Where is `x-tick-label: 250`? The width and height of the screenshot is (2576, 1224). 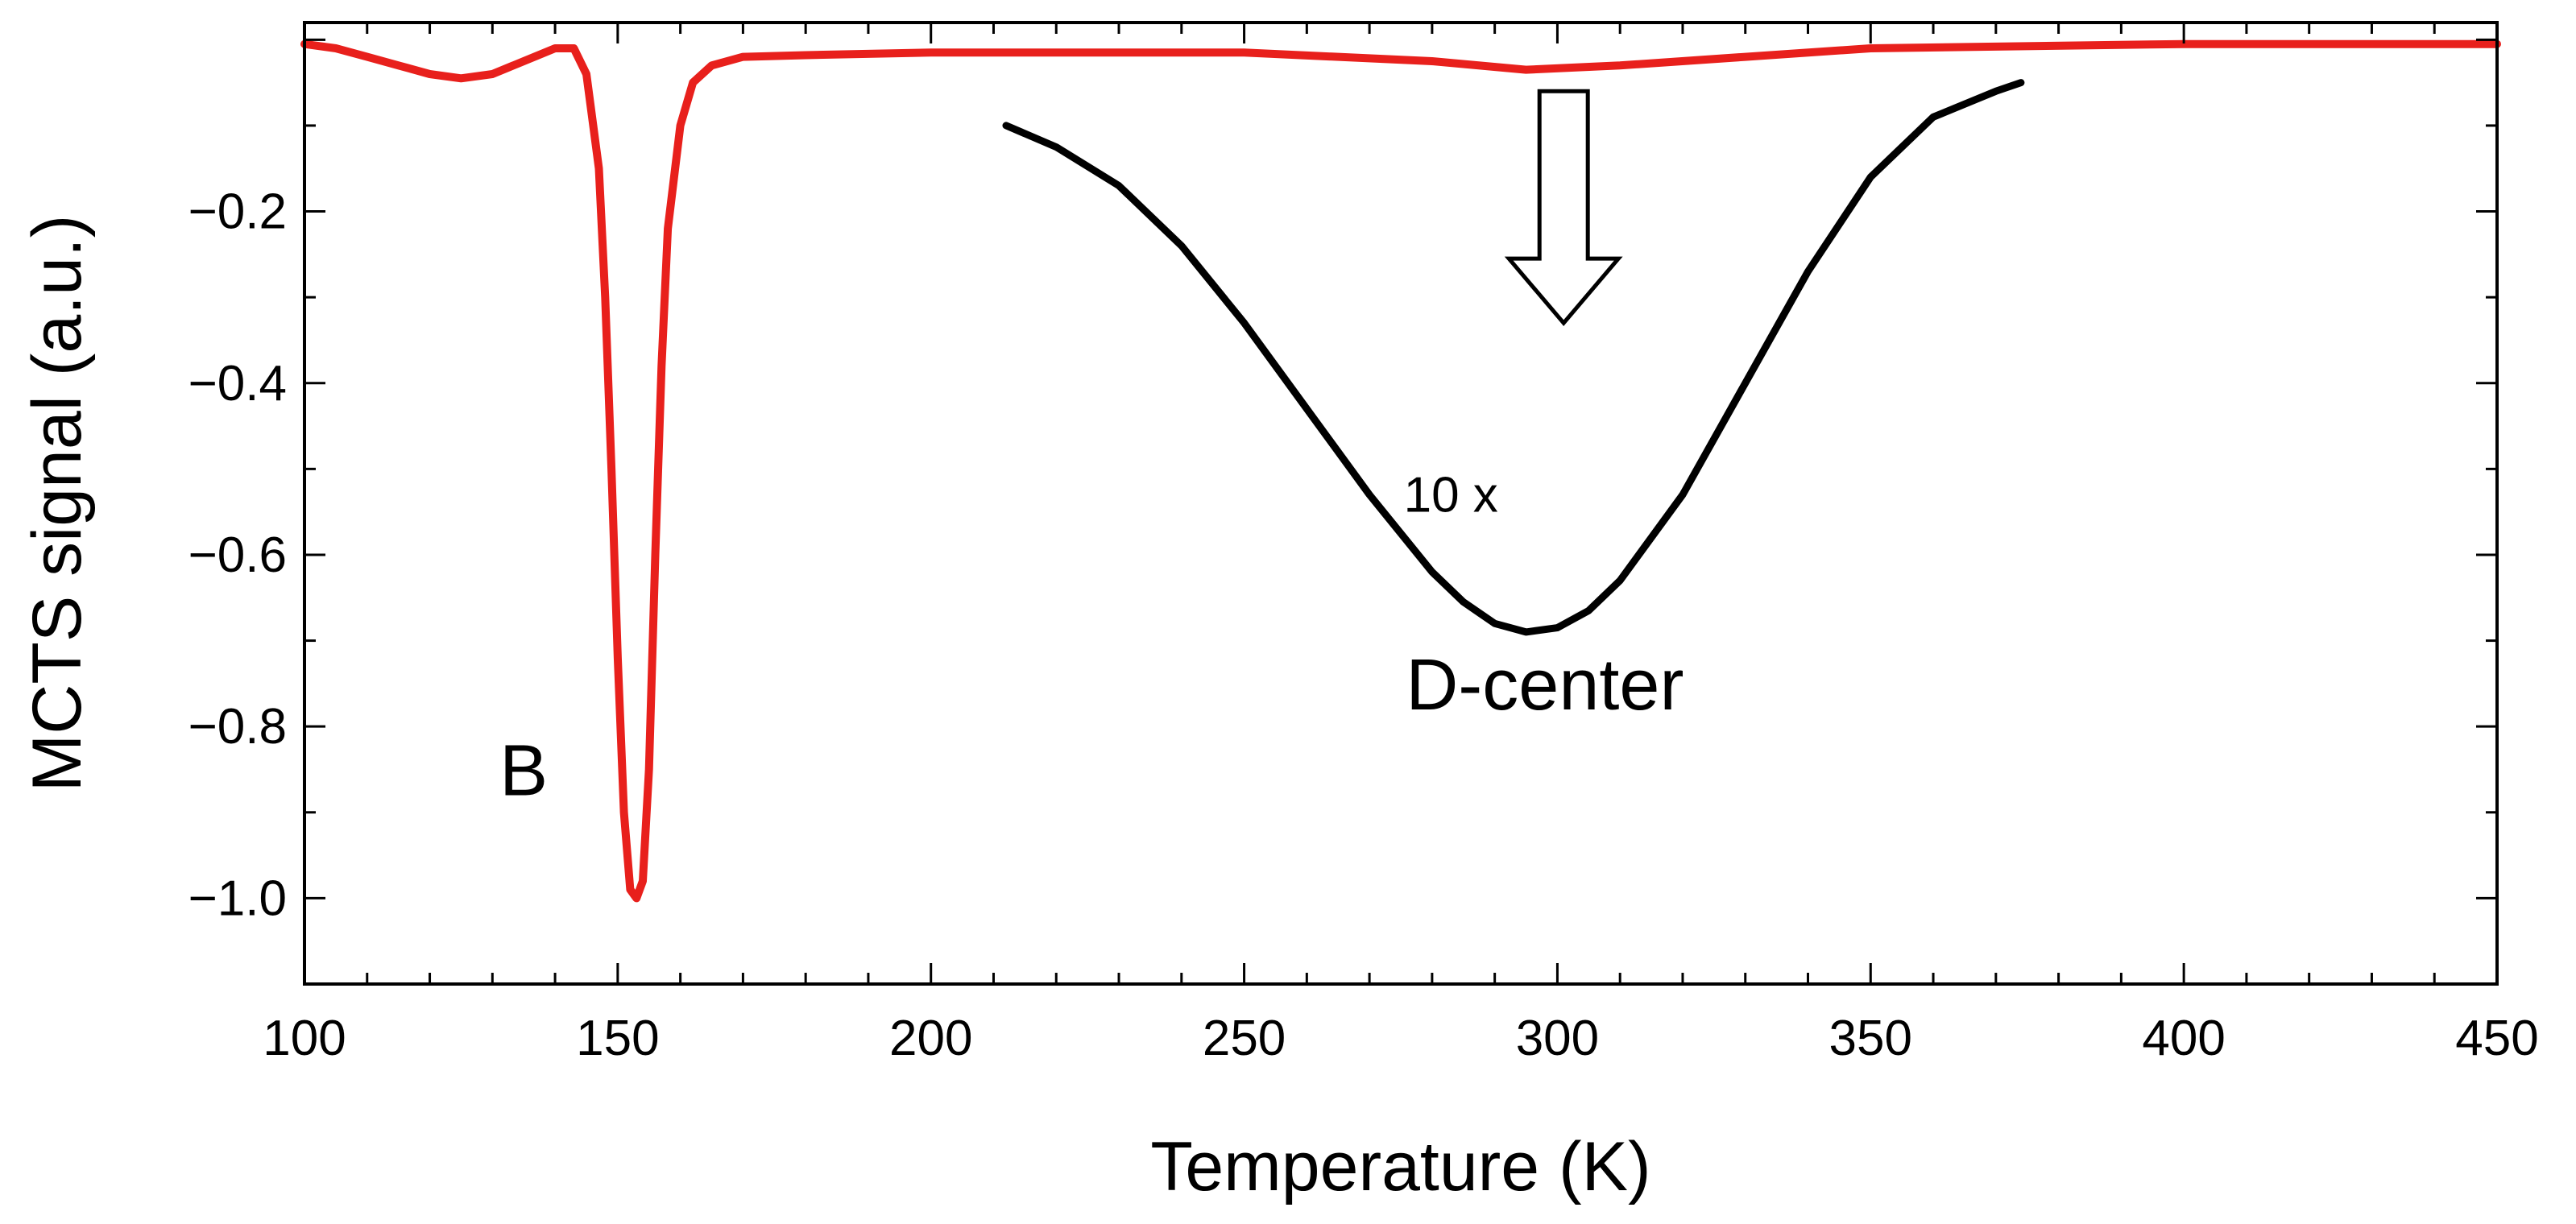 x-tick-label: 250 is located at coordinates (1244, 1038).